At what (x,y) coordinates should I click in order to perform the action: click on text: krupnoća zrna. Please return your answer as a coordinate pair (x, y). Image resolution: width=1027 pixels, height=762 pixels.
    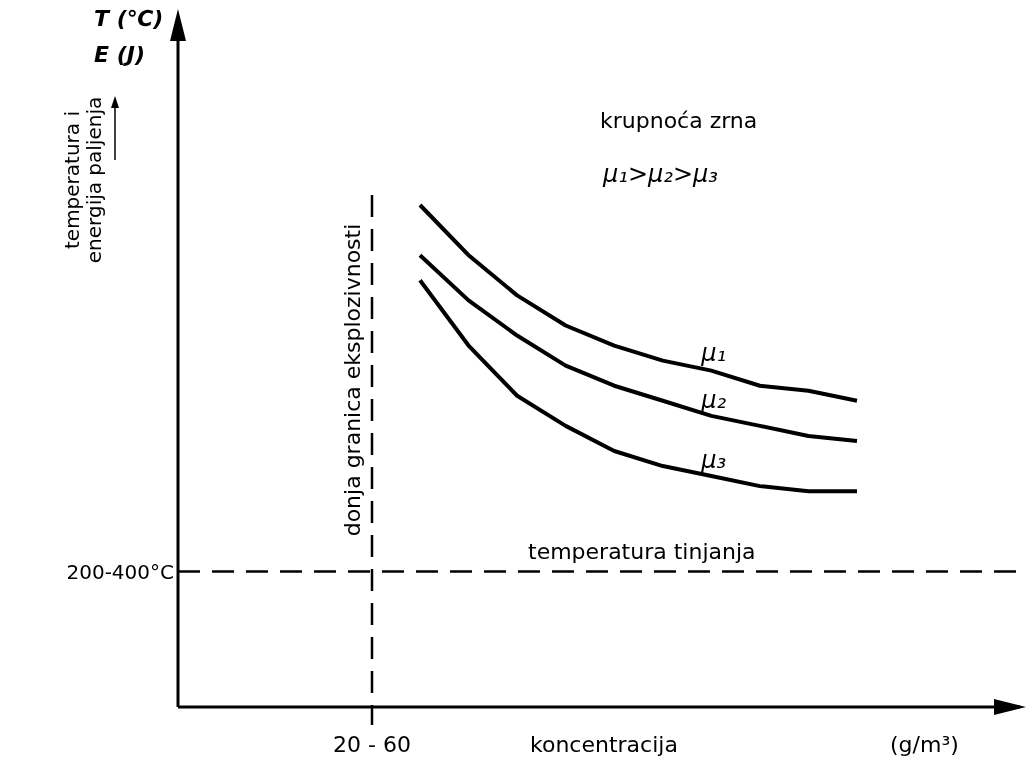
    Looking at the image, I should click on (679, 120).